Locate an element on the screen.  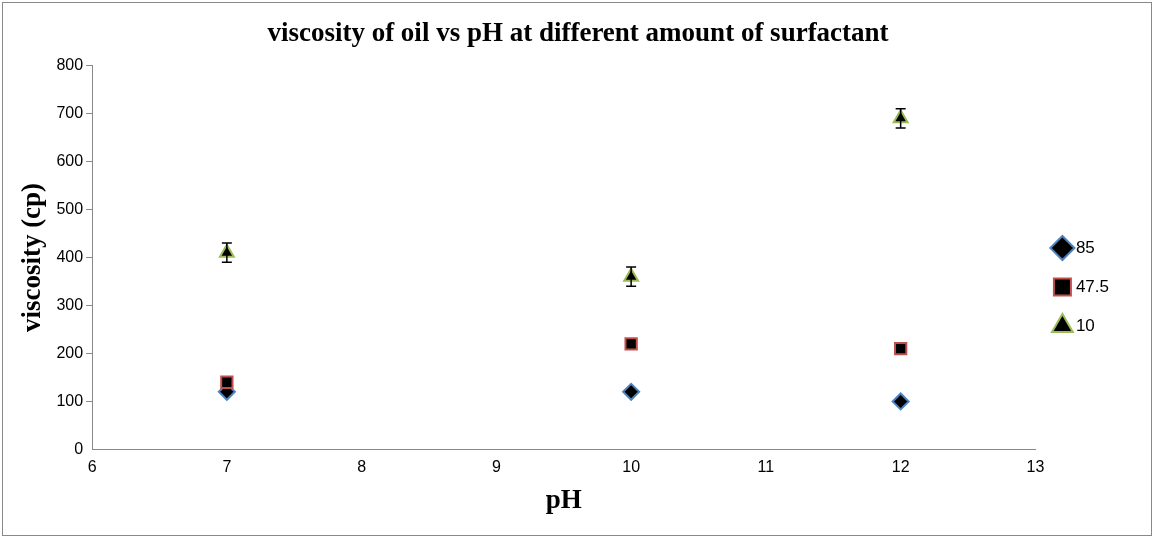
x-axis-title: pH is located at coordinates (563, 498).